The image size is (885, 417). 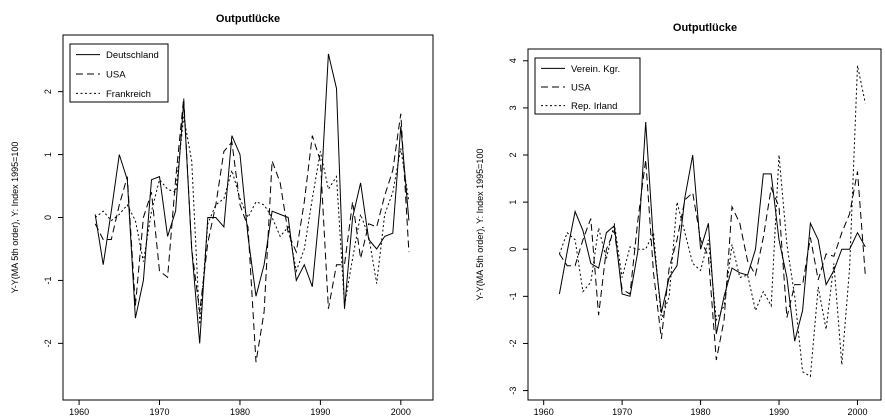 I want to click on legend-label: Frankreich, so click(x=128, y=94).